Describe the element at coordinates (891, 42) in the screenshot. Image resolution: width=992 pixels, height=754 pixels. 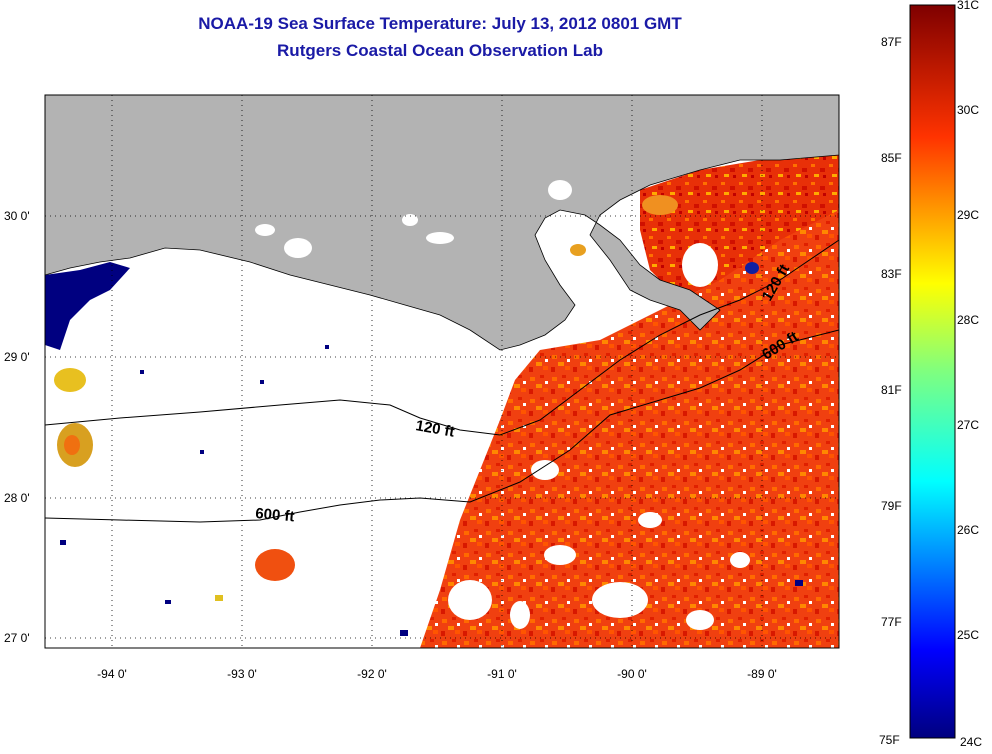
I see `colorbar-fahrenheit-label: 87F` at that location.